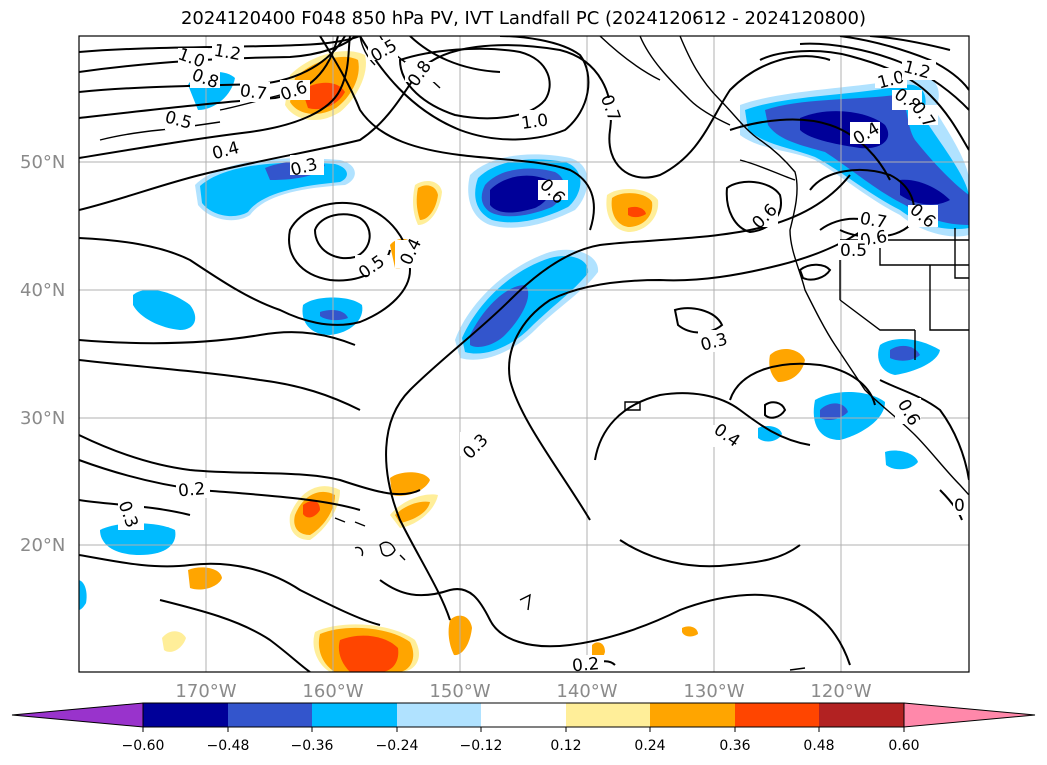 The height and width of the screenshot is (765, 1047). I want to click on lon-label: 150°W, so click(459, 691).